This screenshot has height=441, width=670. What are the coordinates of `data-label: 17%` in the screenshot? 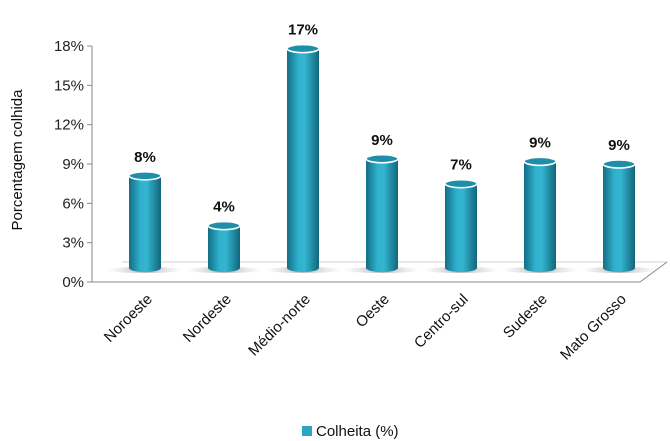 It's located at (303, 30).